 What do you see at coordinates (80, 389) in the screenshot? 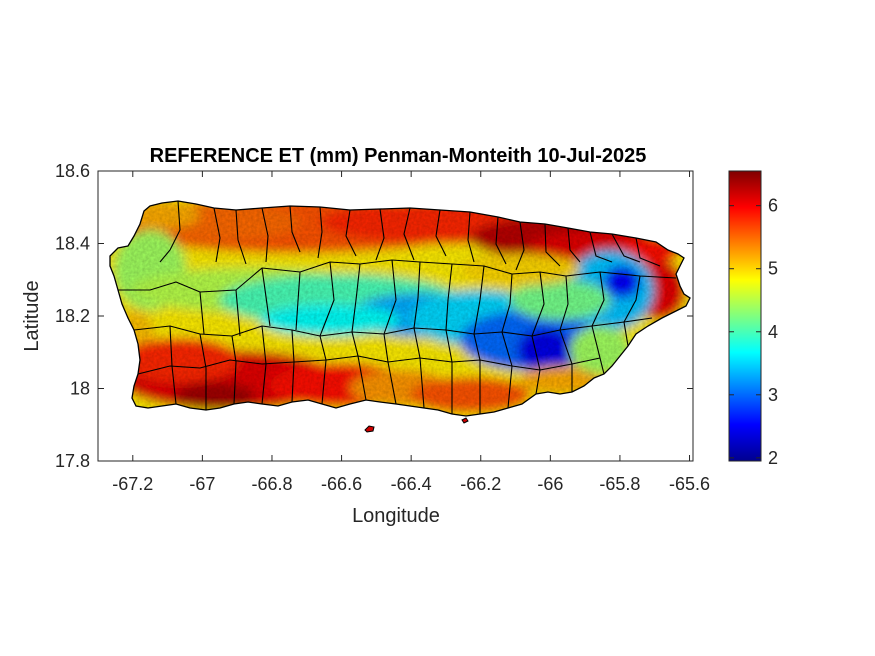
I see `y-tick-label: 18` at bounding box center [80, 389].